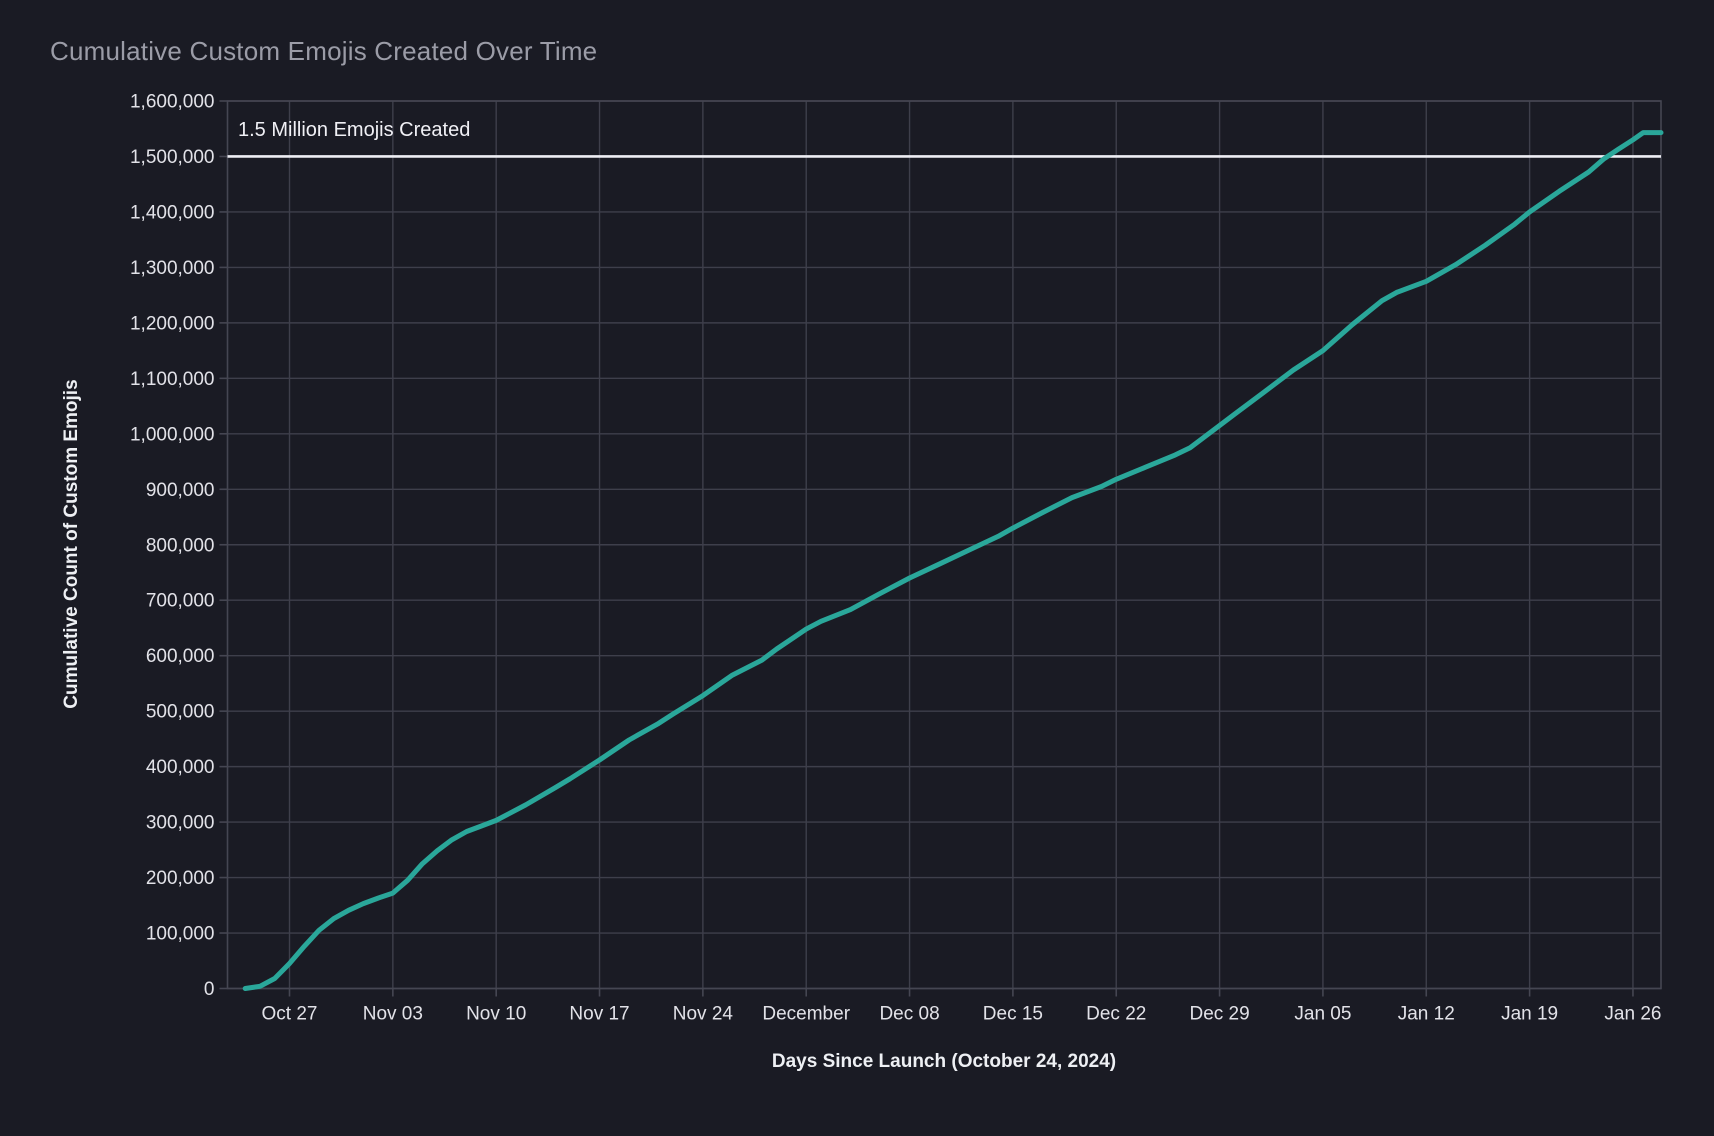 The width and height of the screenshot is (1714, 1136). I want to click on y-tick-label: 1,600,000, so click(172, 102).